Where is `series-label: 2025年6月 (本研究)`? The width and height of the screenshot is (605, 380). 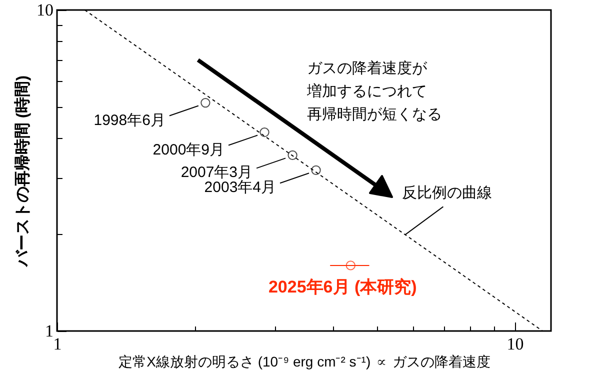 series-label: 2025年6月 (本研究) is located at coordinates (342, 286).